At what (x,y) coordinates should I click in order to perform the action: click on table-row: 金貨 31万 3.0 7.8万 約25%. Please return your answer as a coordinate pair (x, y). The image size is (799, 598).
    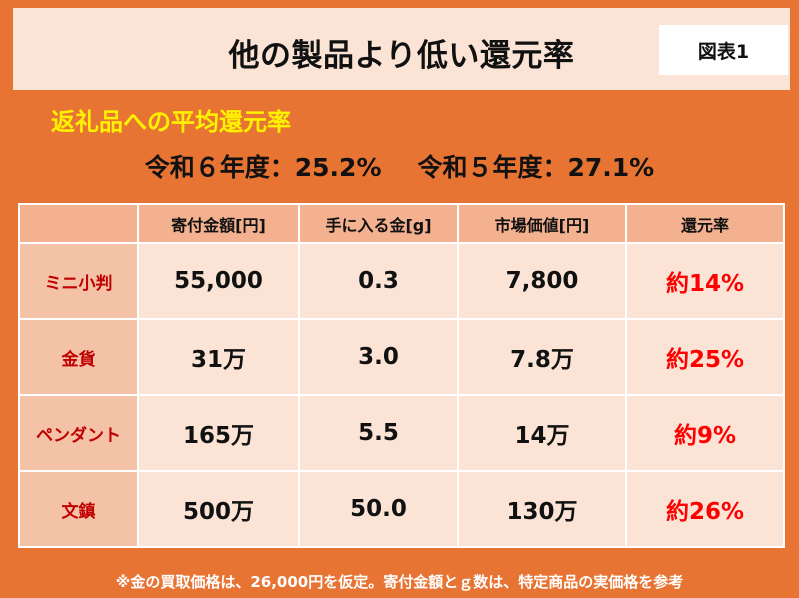
    Looking at the image, I should click on (401, 357).